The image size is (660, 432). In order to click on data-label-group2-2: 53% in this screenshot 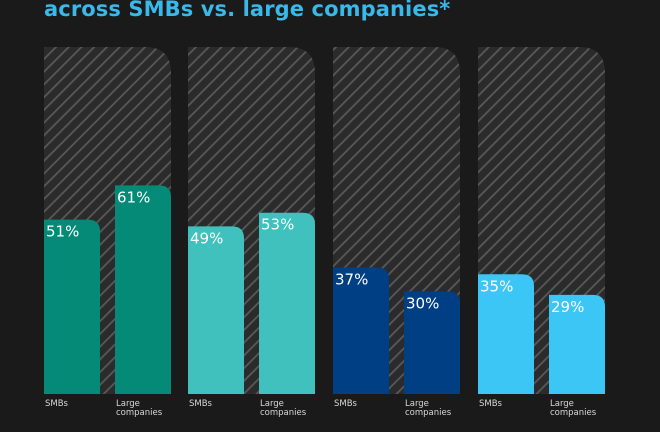, I will do `click(277, 225)`.